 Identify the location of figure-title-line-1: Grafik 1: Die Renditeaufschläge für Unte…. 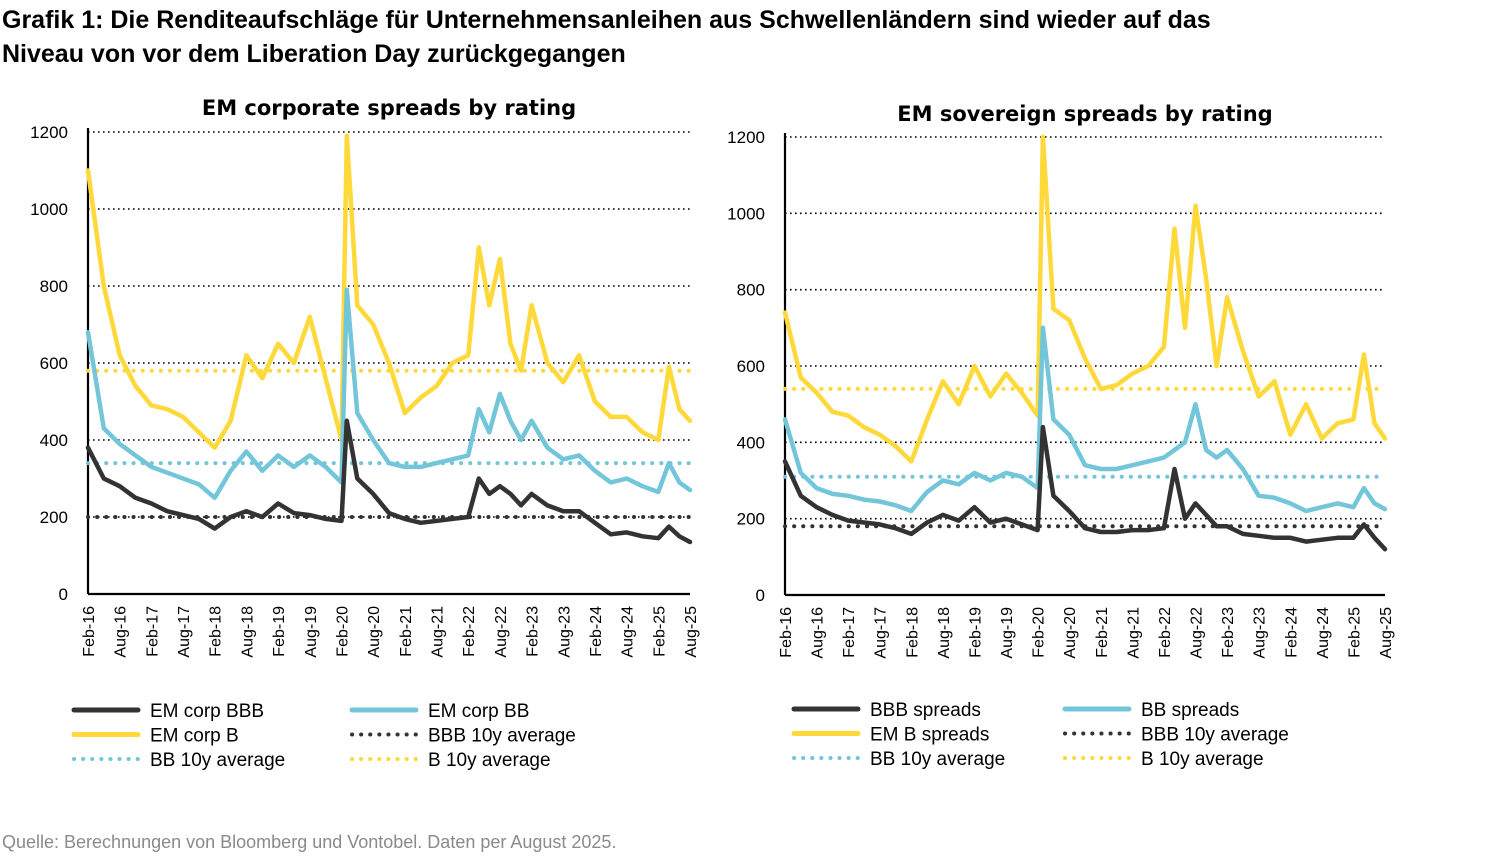
(606, 20).